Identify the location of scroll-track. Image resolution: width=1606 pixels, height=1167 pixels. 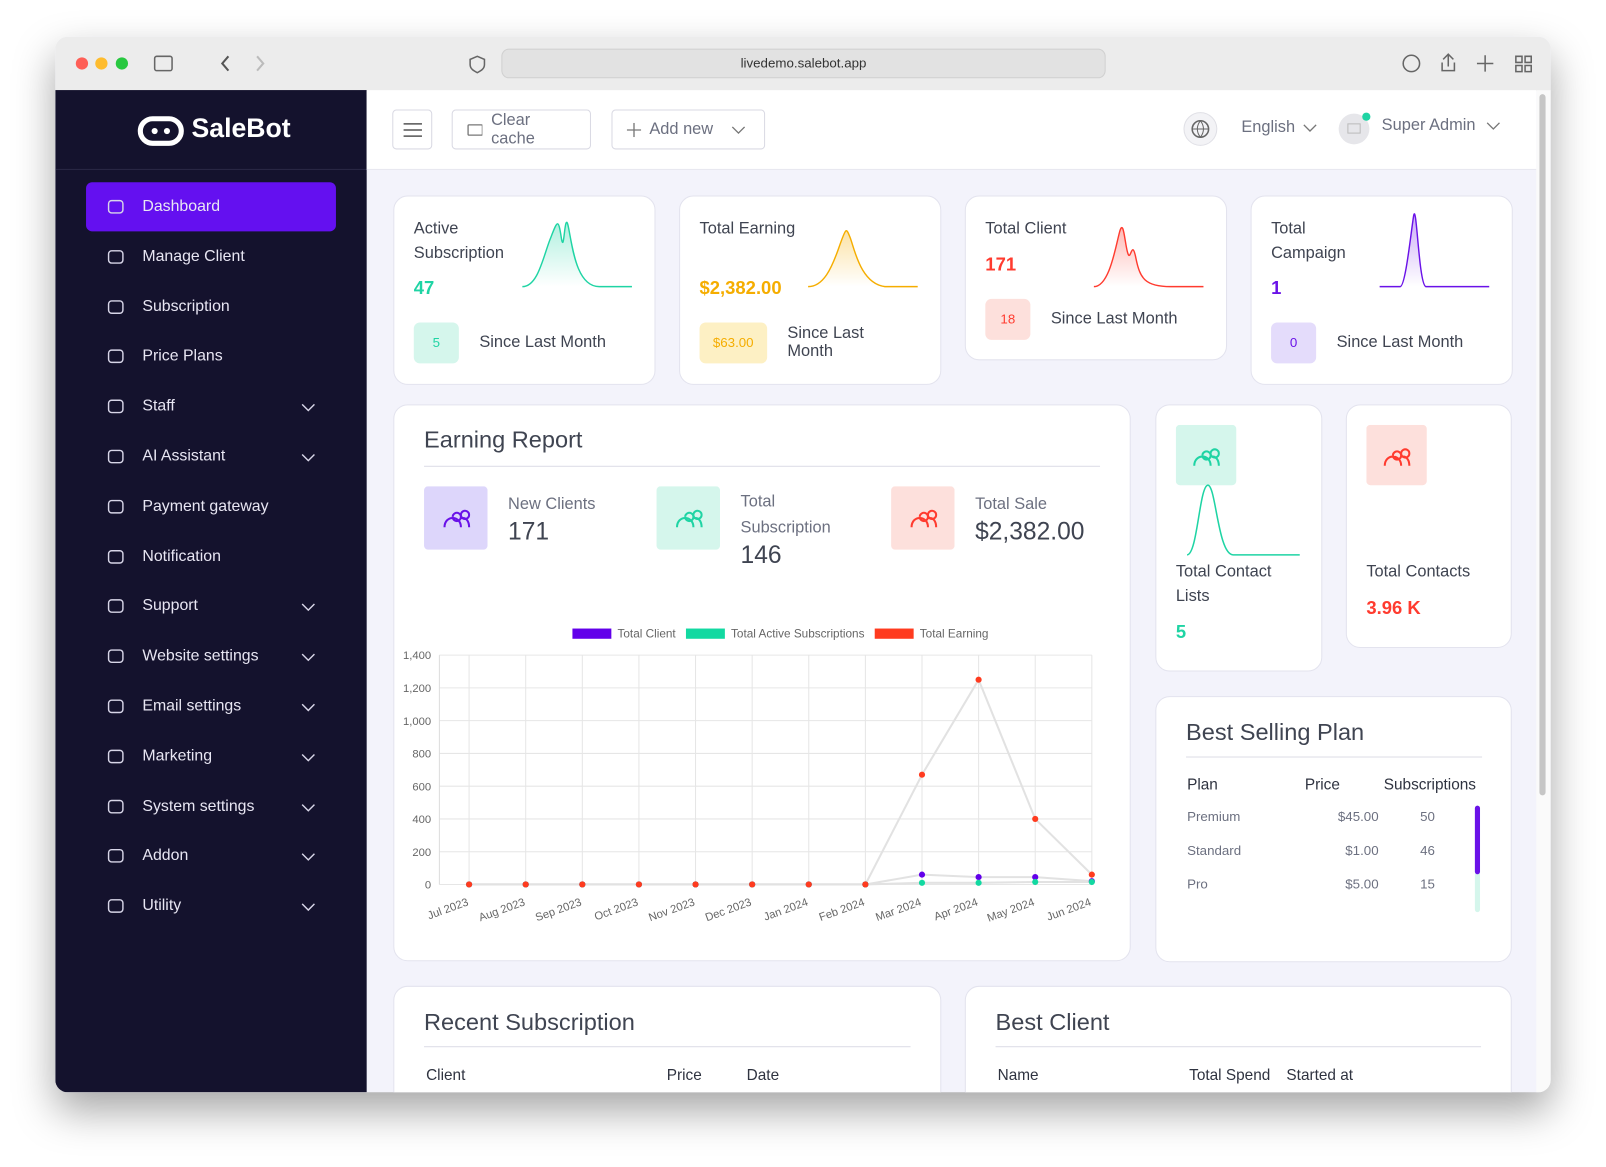
(1477, 859).